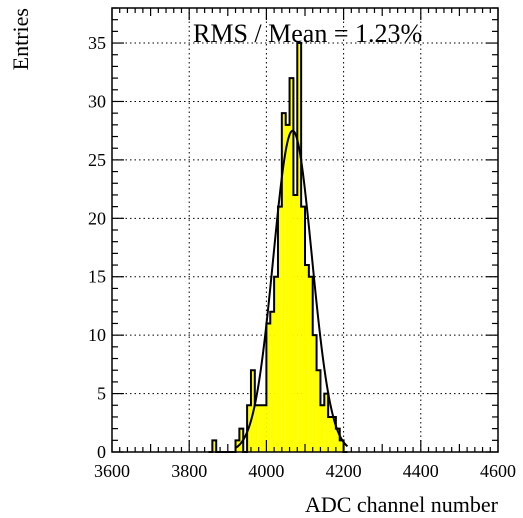 The width and height of the screenshot is (523, 518). Describe the element at coordinates (97, 277) in the screenshot. I see `y-tick-label: 15` at that location.